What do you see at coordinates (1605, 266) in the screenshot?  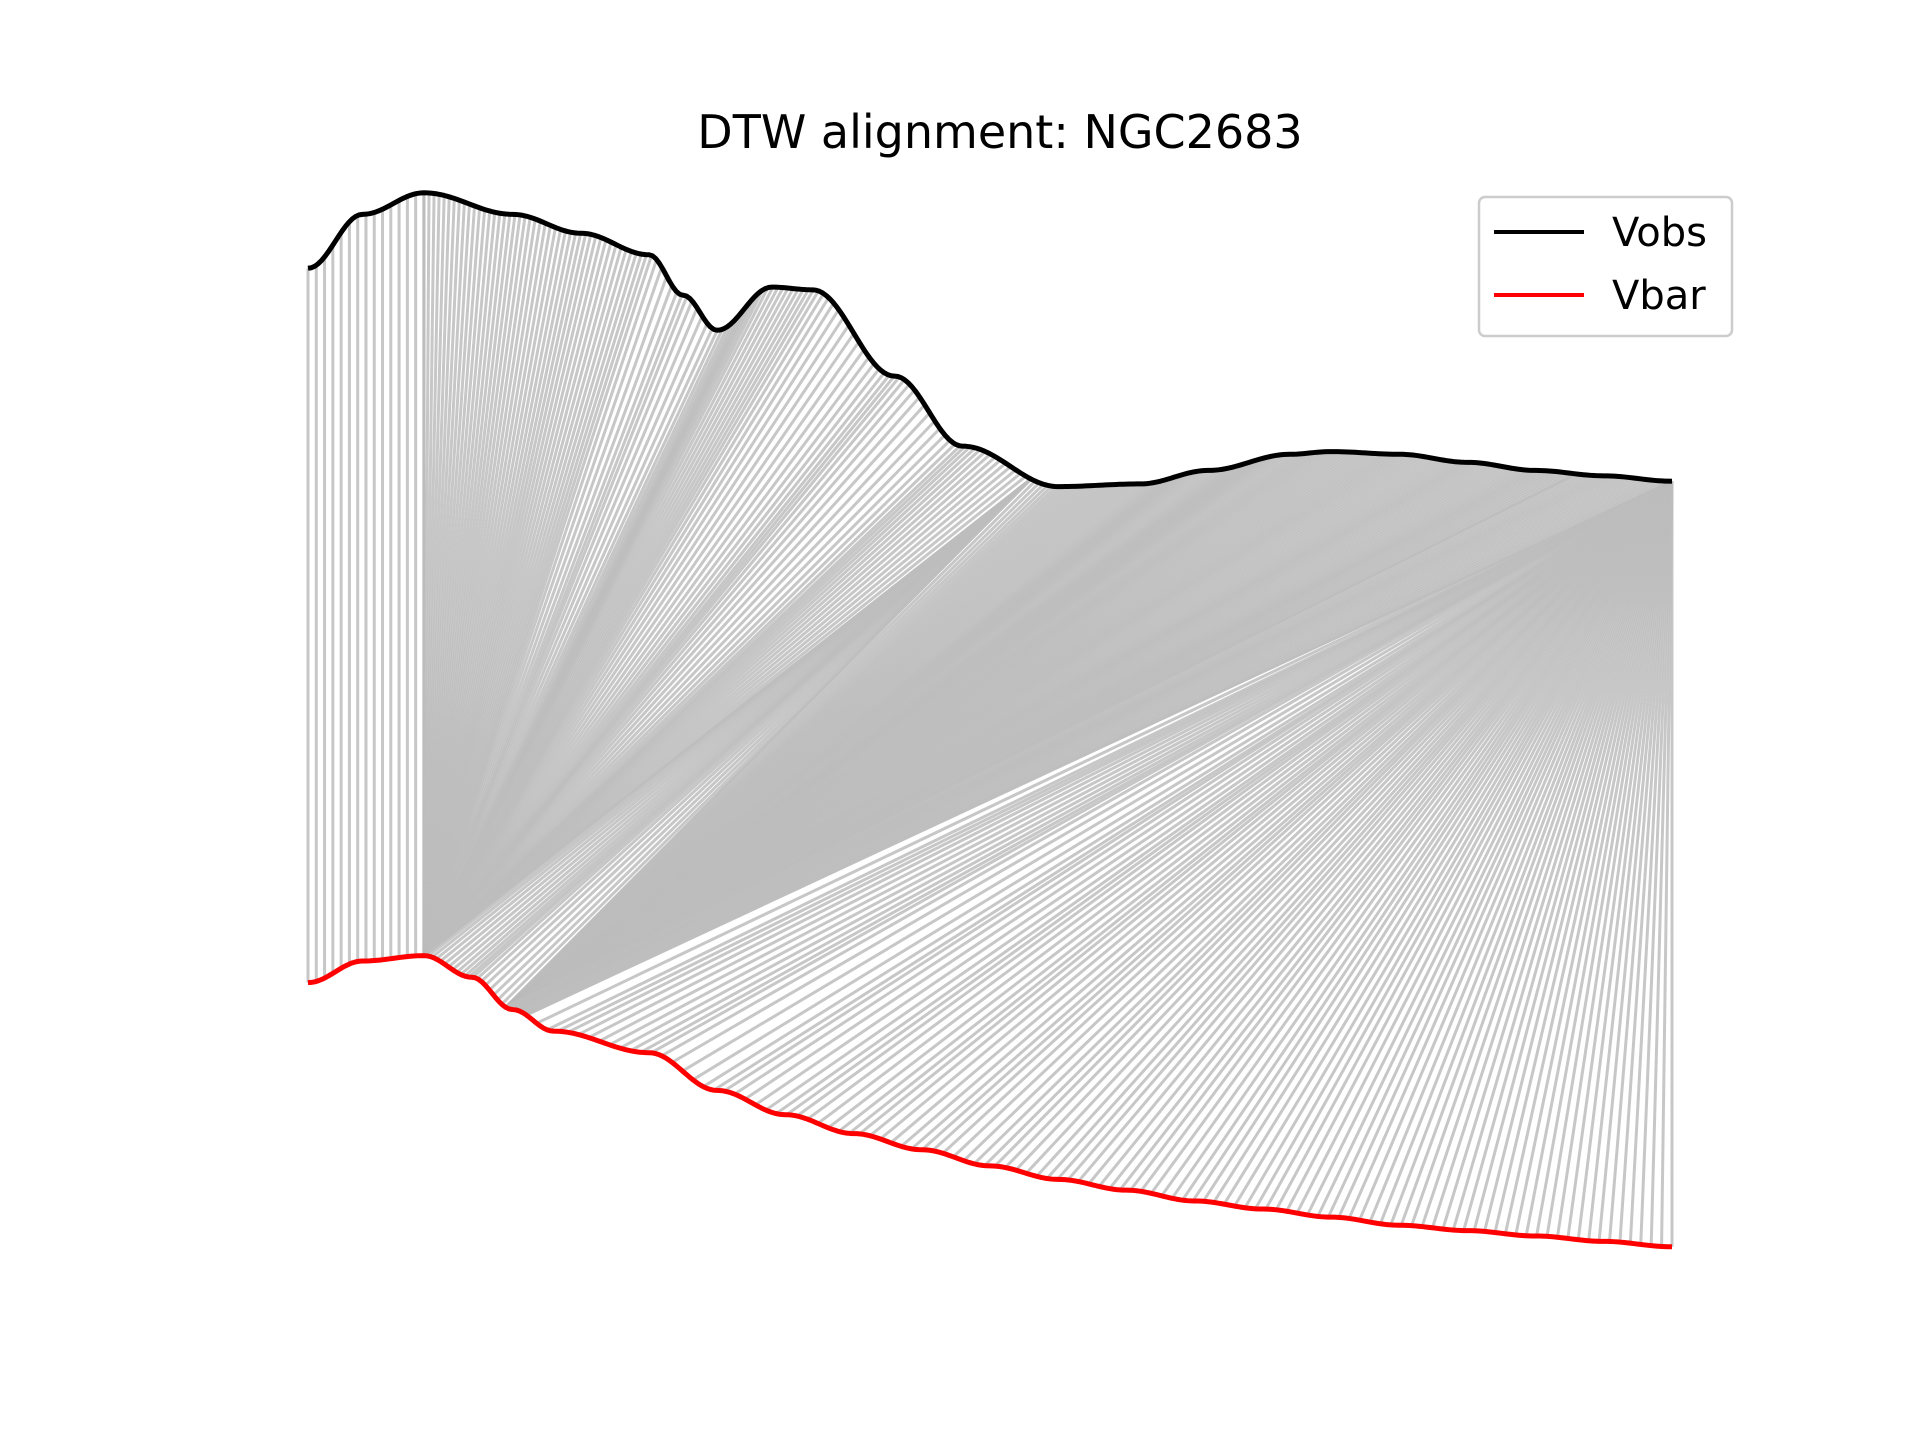 I see `legend: Vobs Vbar` at bounding box center [1605, 266].